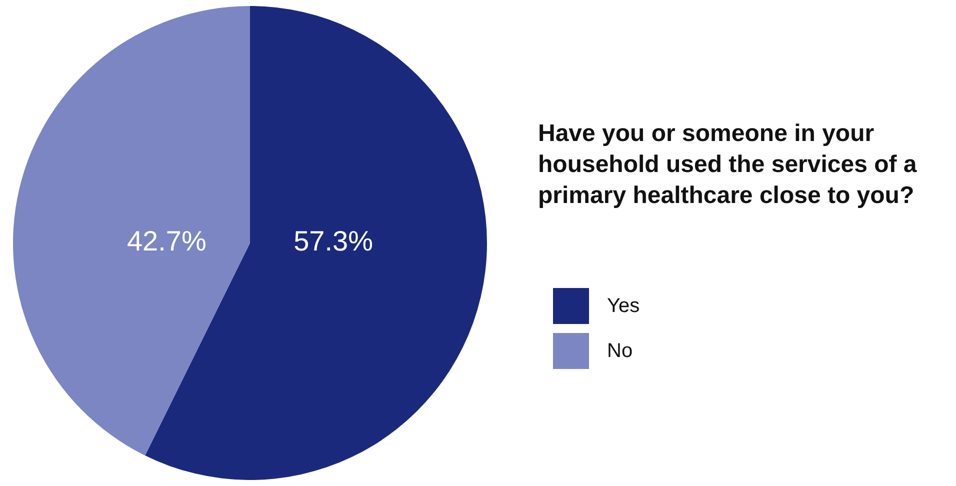  Describe the element at coordinates (623, 306) in the screenshot. I see `legend-label: Yes` at that location.